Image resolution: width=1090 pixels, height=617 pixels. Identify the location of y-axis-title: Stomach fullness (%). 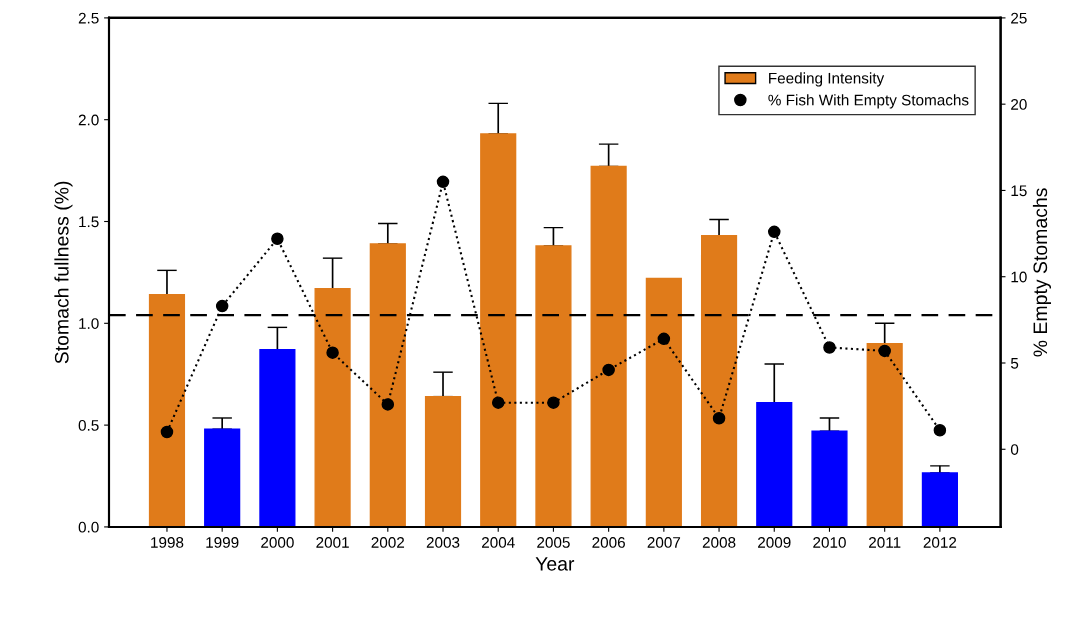
(63, 272).